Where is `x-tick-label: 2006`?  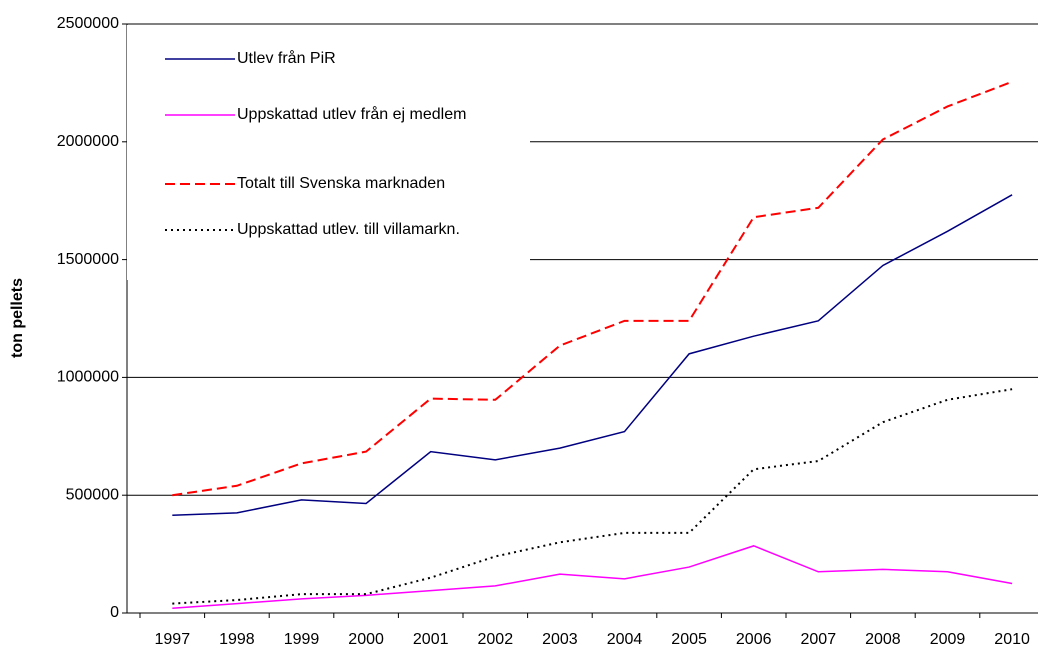
x-tick-label: 2006 is located at coordinates (754, 639).